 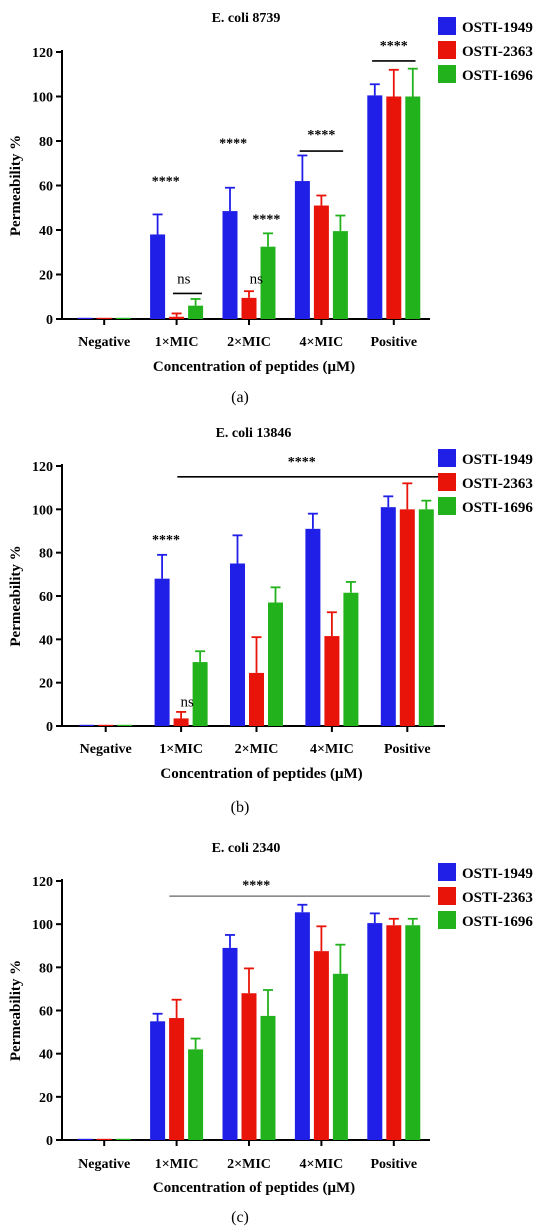 What do you see at coordinates (240, 1217) in the screenshot?
I see `figure-caption: (c)` at bounding box center [240, 1217].